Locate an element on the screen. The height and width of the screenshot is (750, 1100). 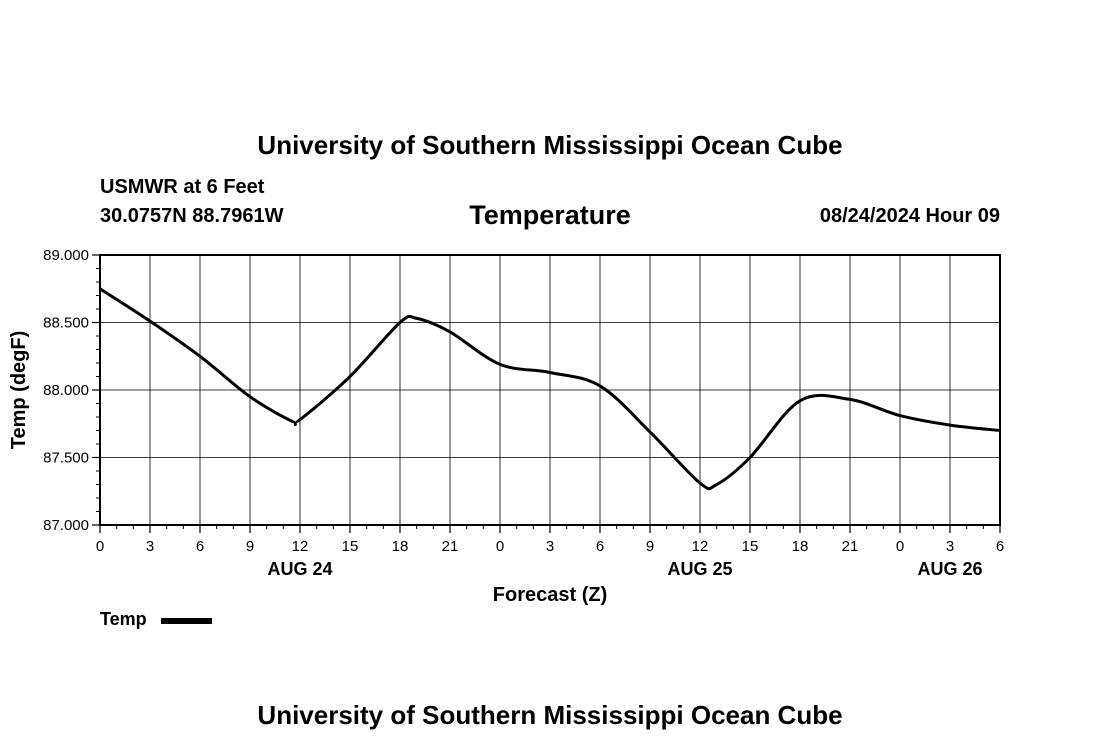
y-axis-label: Temp (degF) is located at coordinates (19, 390).